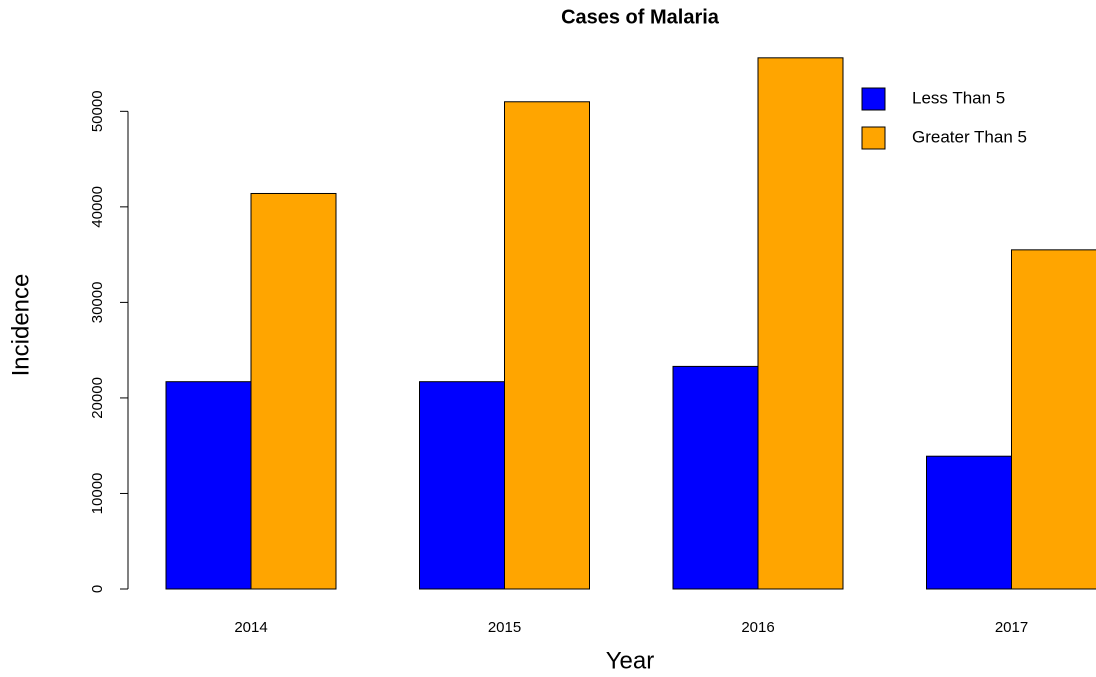  I want to click on y-tick-label: 30000, so click(97, 303).